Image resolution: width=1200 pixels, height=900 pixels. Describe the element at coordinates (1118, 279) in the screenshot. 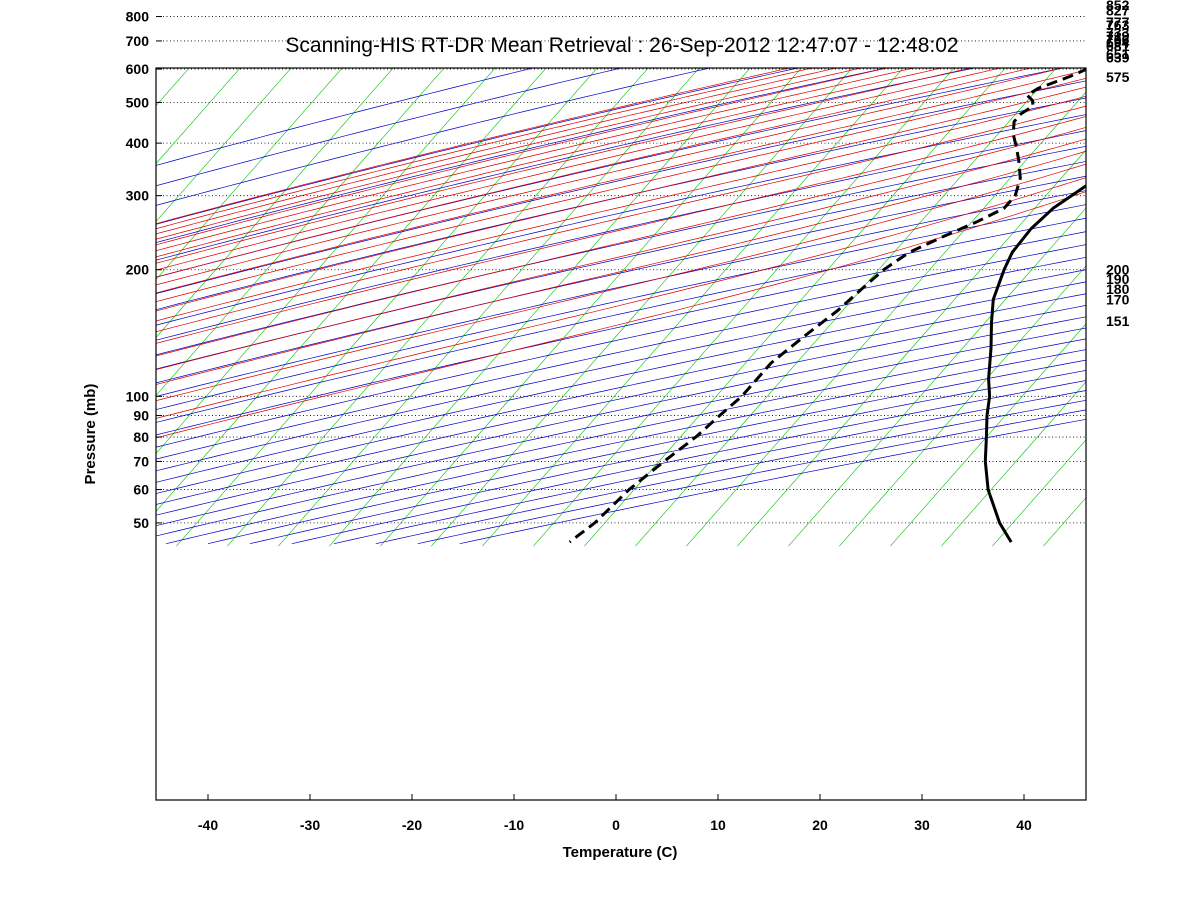

I see `right-label-190: 190` at that location.